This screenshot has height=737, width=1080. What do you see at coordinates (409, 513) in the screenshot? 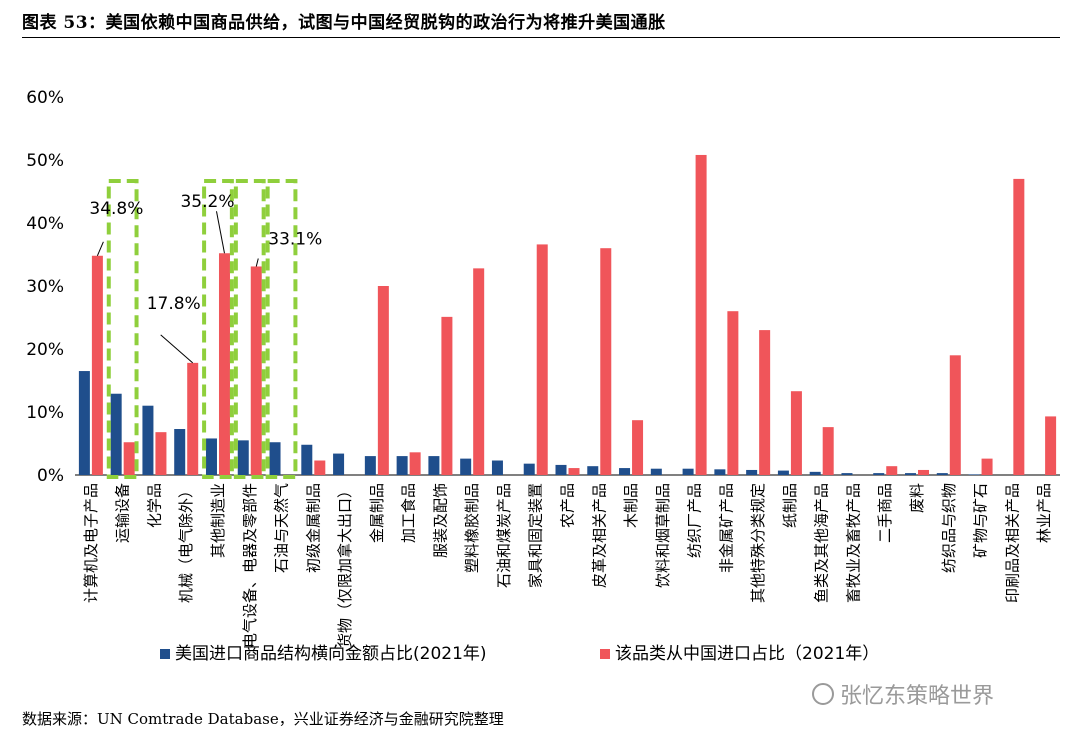
I see `x-category-label: 加工食品` at bounding box center [409, 513].